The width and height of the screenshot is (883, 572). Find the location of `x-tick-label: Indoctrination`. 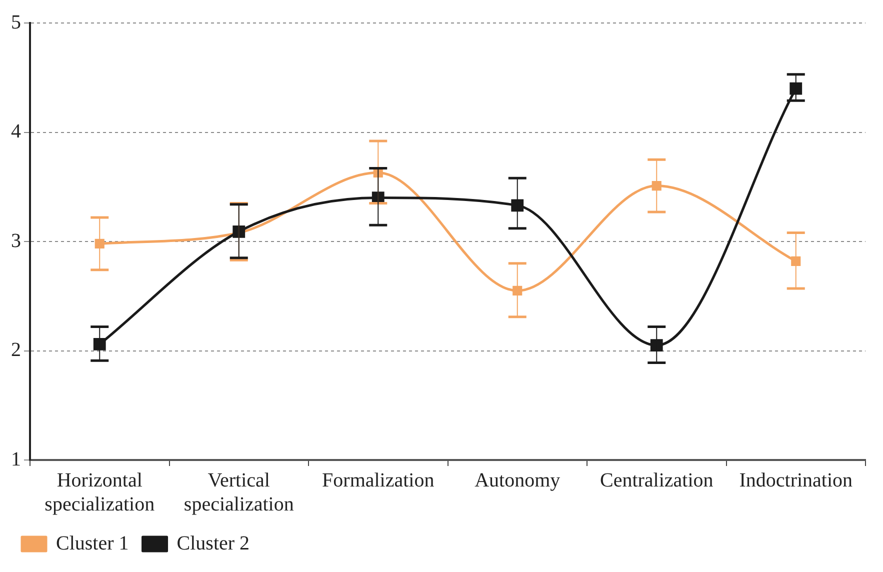

x-tick-label: Indoctrination is located at coordinates (796, 480).